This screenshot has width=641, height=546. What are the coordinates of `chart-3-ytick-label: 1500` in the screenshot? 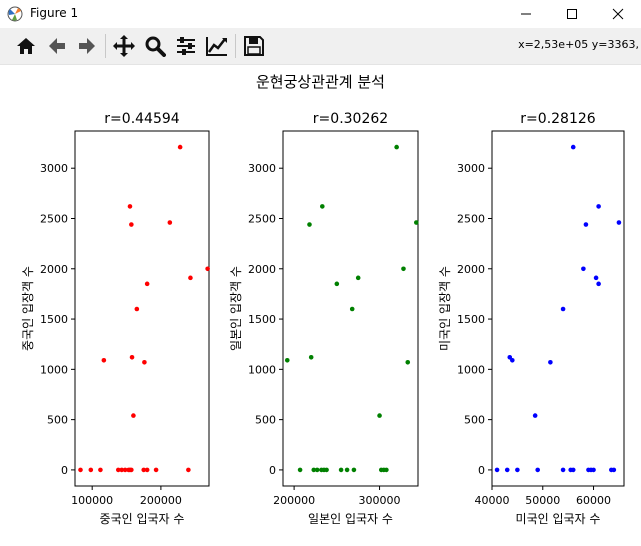 It's located at (471, 319).